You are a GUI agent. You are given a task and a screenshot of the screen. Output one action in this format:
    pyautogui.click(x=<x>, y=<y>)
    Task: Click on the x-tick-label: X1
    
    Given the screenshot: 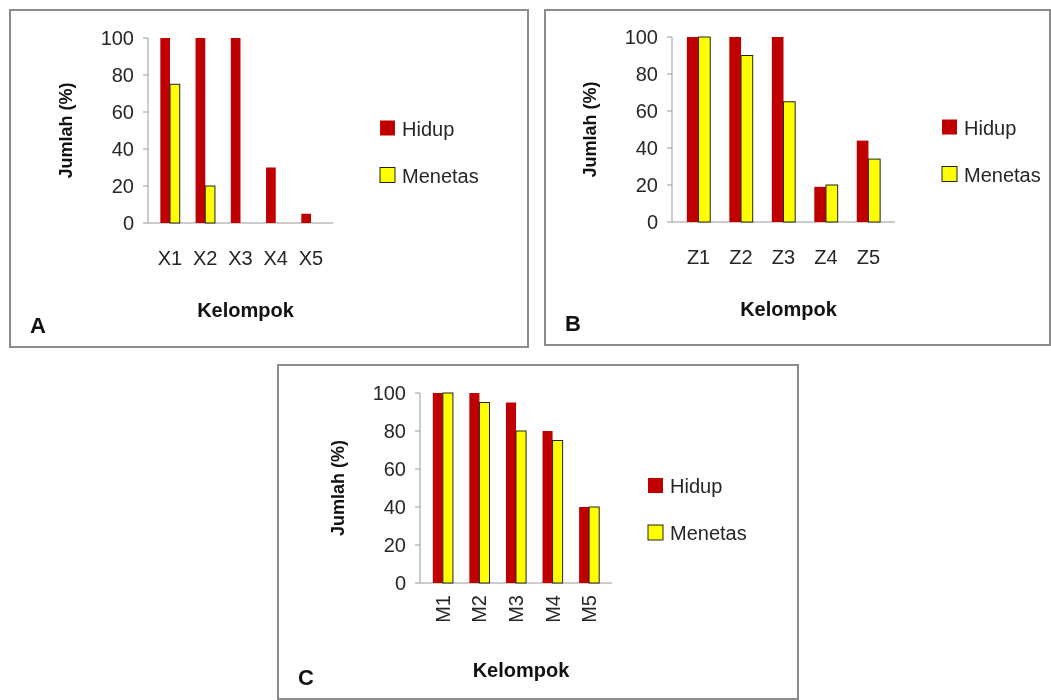 What is the action you would take?
    pyautogui.click(x=170, y=258)
    